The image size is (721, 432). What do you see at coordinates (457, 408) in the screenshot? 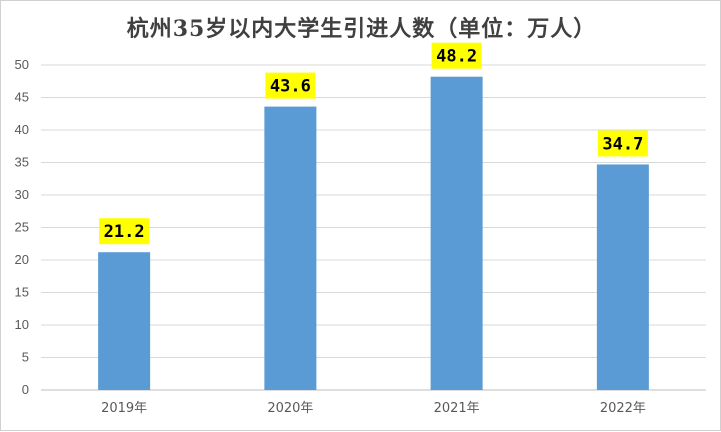
I see `x-tick-label: 2021年` at bounding box center [457, 408].